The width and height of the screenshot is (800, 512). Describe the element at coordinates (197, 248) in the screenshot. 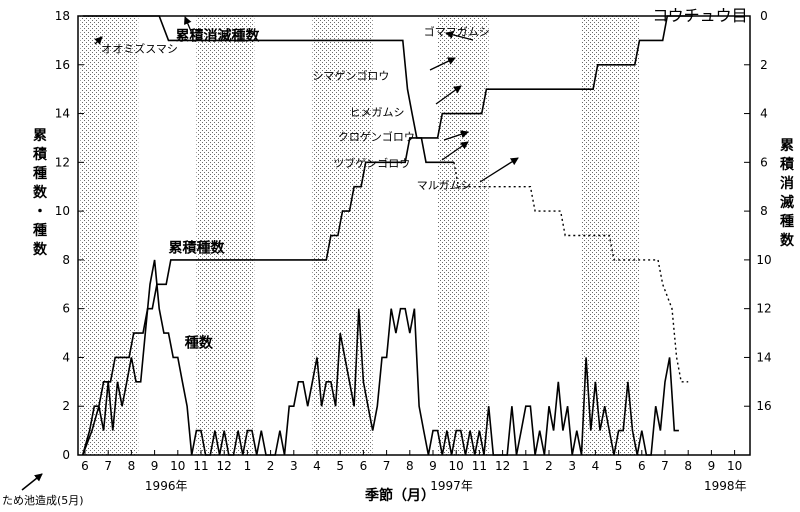

I see `series-label: 累積種数` at that location.